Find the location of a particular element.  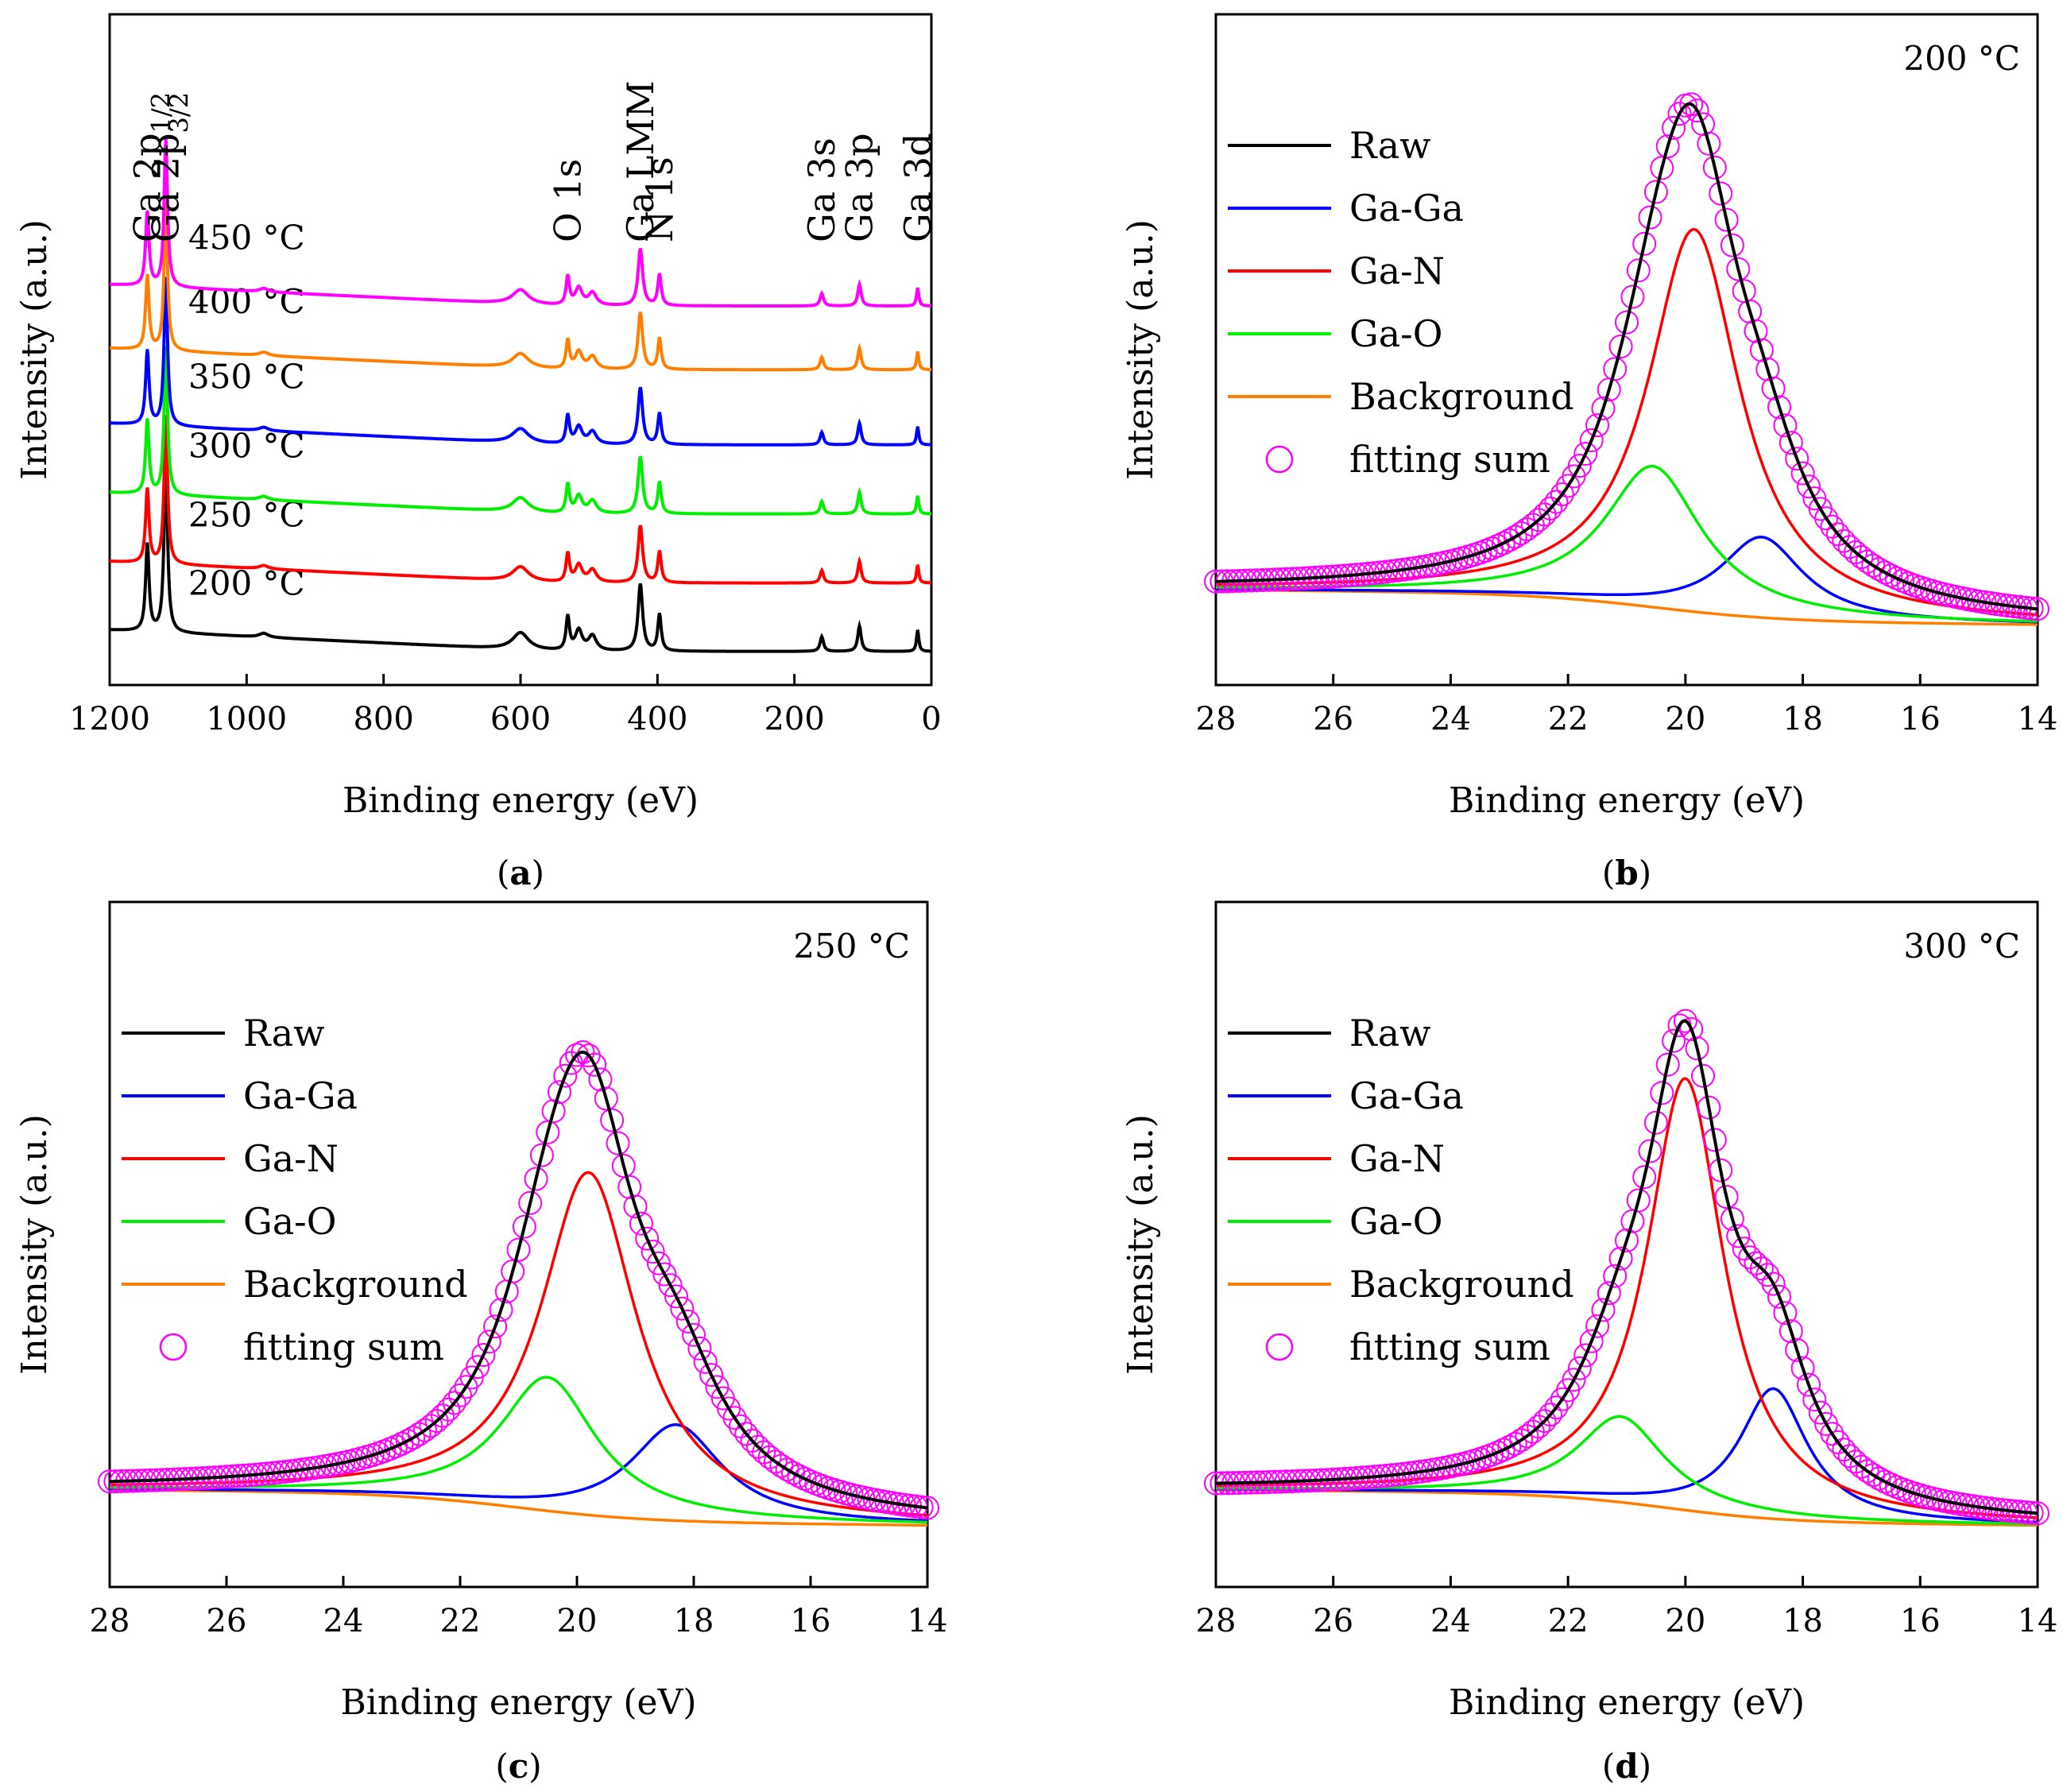

series-line-200C is located at coordinates (520, 555).